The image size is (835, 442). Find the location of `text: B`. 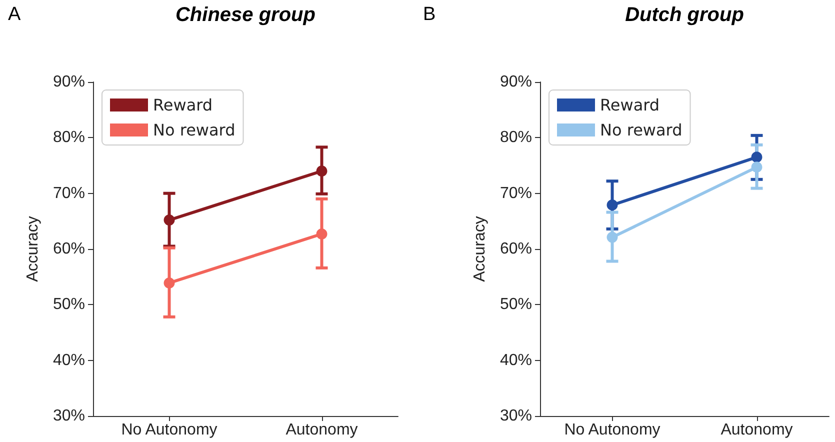

text: B is located at coordinates (429, 15).